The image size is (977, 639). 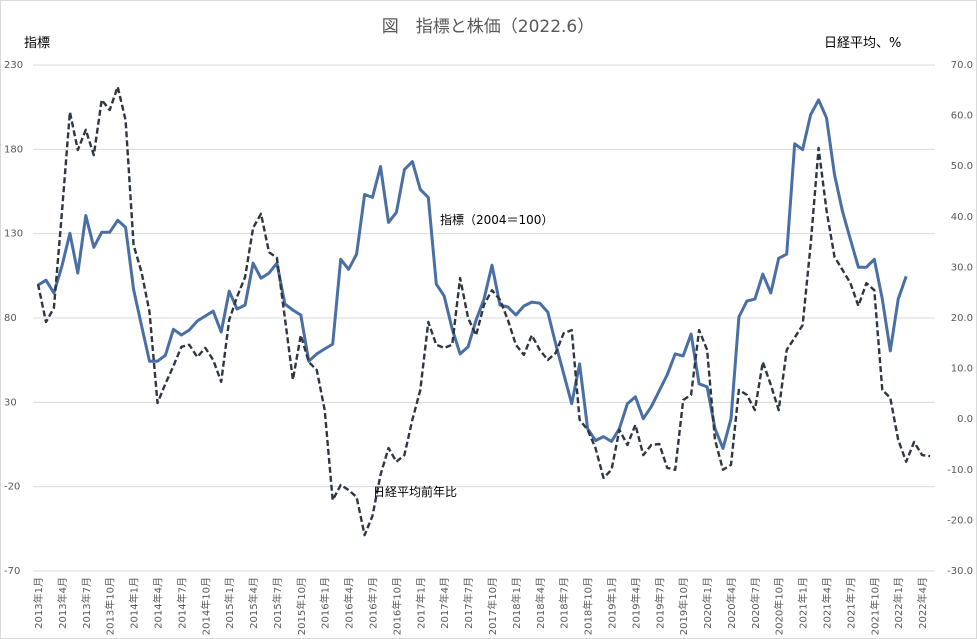 What do you see at coordinates (564, 603) in the screenshot?
I see `x-tick-label: 2018年7月` at bounding box center [564, 603].